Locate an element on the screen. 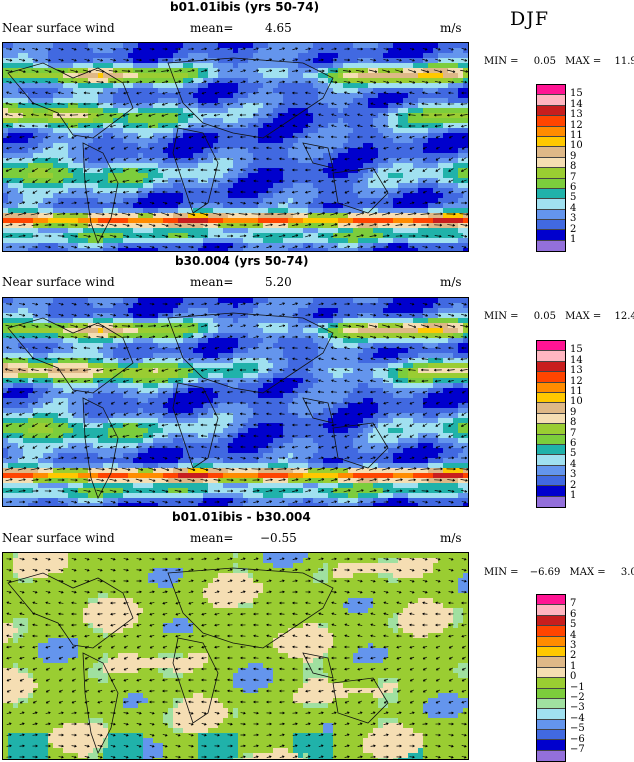 This screenshot has height=762, width=634. colorbar-label: 9 is located at coordinates (573, 156).